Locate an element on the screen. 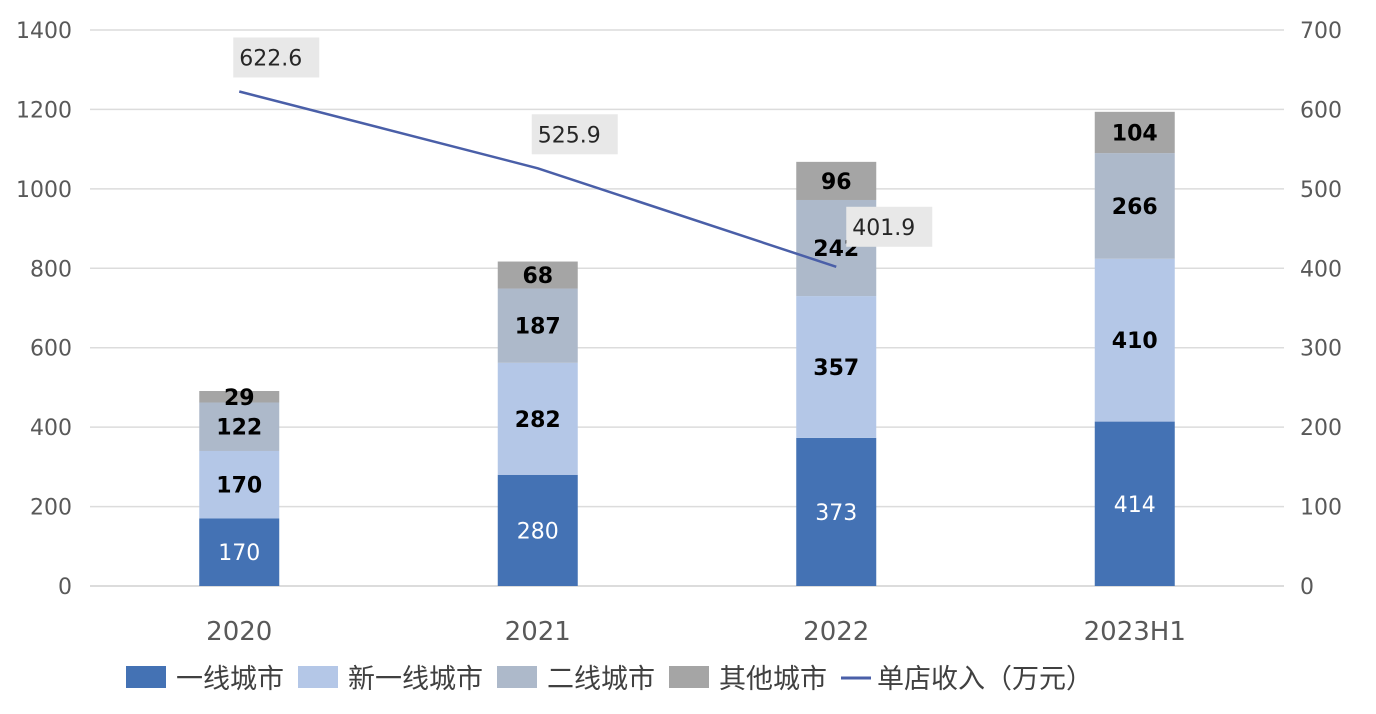 The height and width of the screenshot is (714, 1376). legend-label: 一线城市 is located at coordinates (230, 679).